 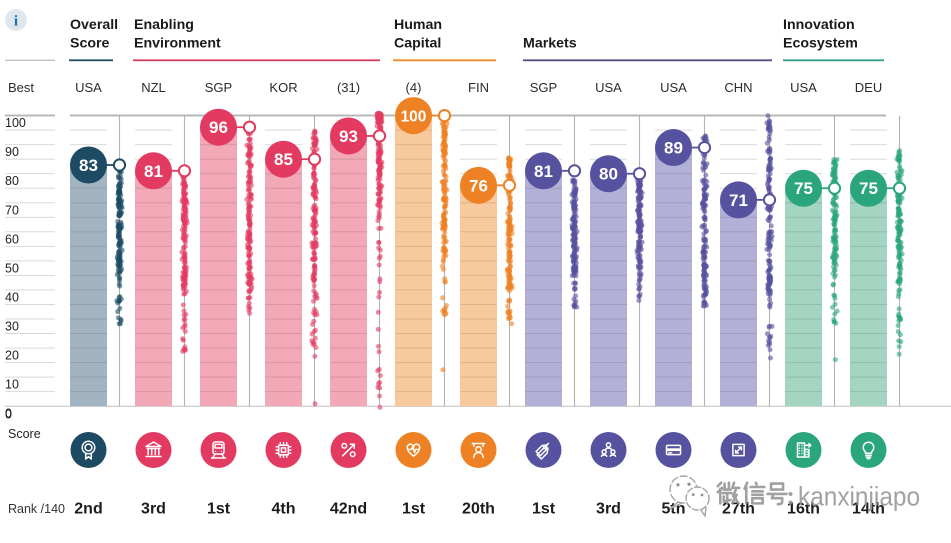 What do you see at coordinates (16, 22) in the screenshot?
I see `svg-text: i` at bounding box center [16, 22].